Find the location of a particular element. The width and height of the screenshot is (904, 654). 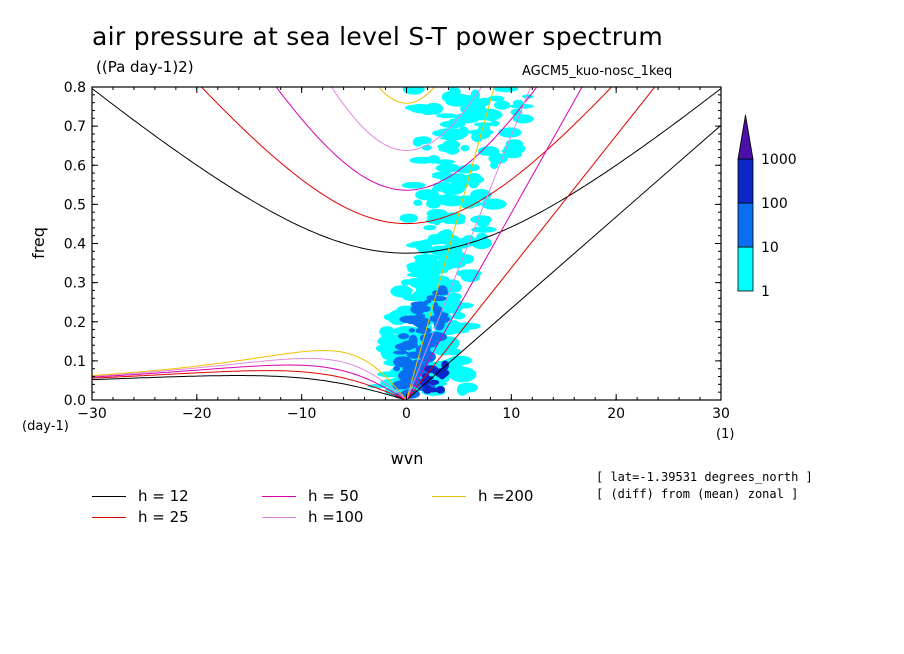

x-tick-label: −10 is located at coordinates (302, 414).